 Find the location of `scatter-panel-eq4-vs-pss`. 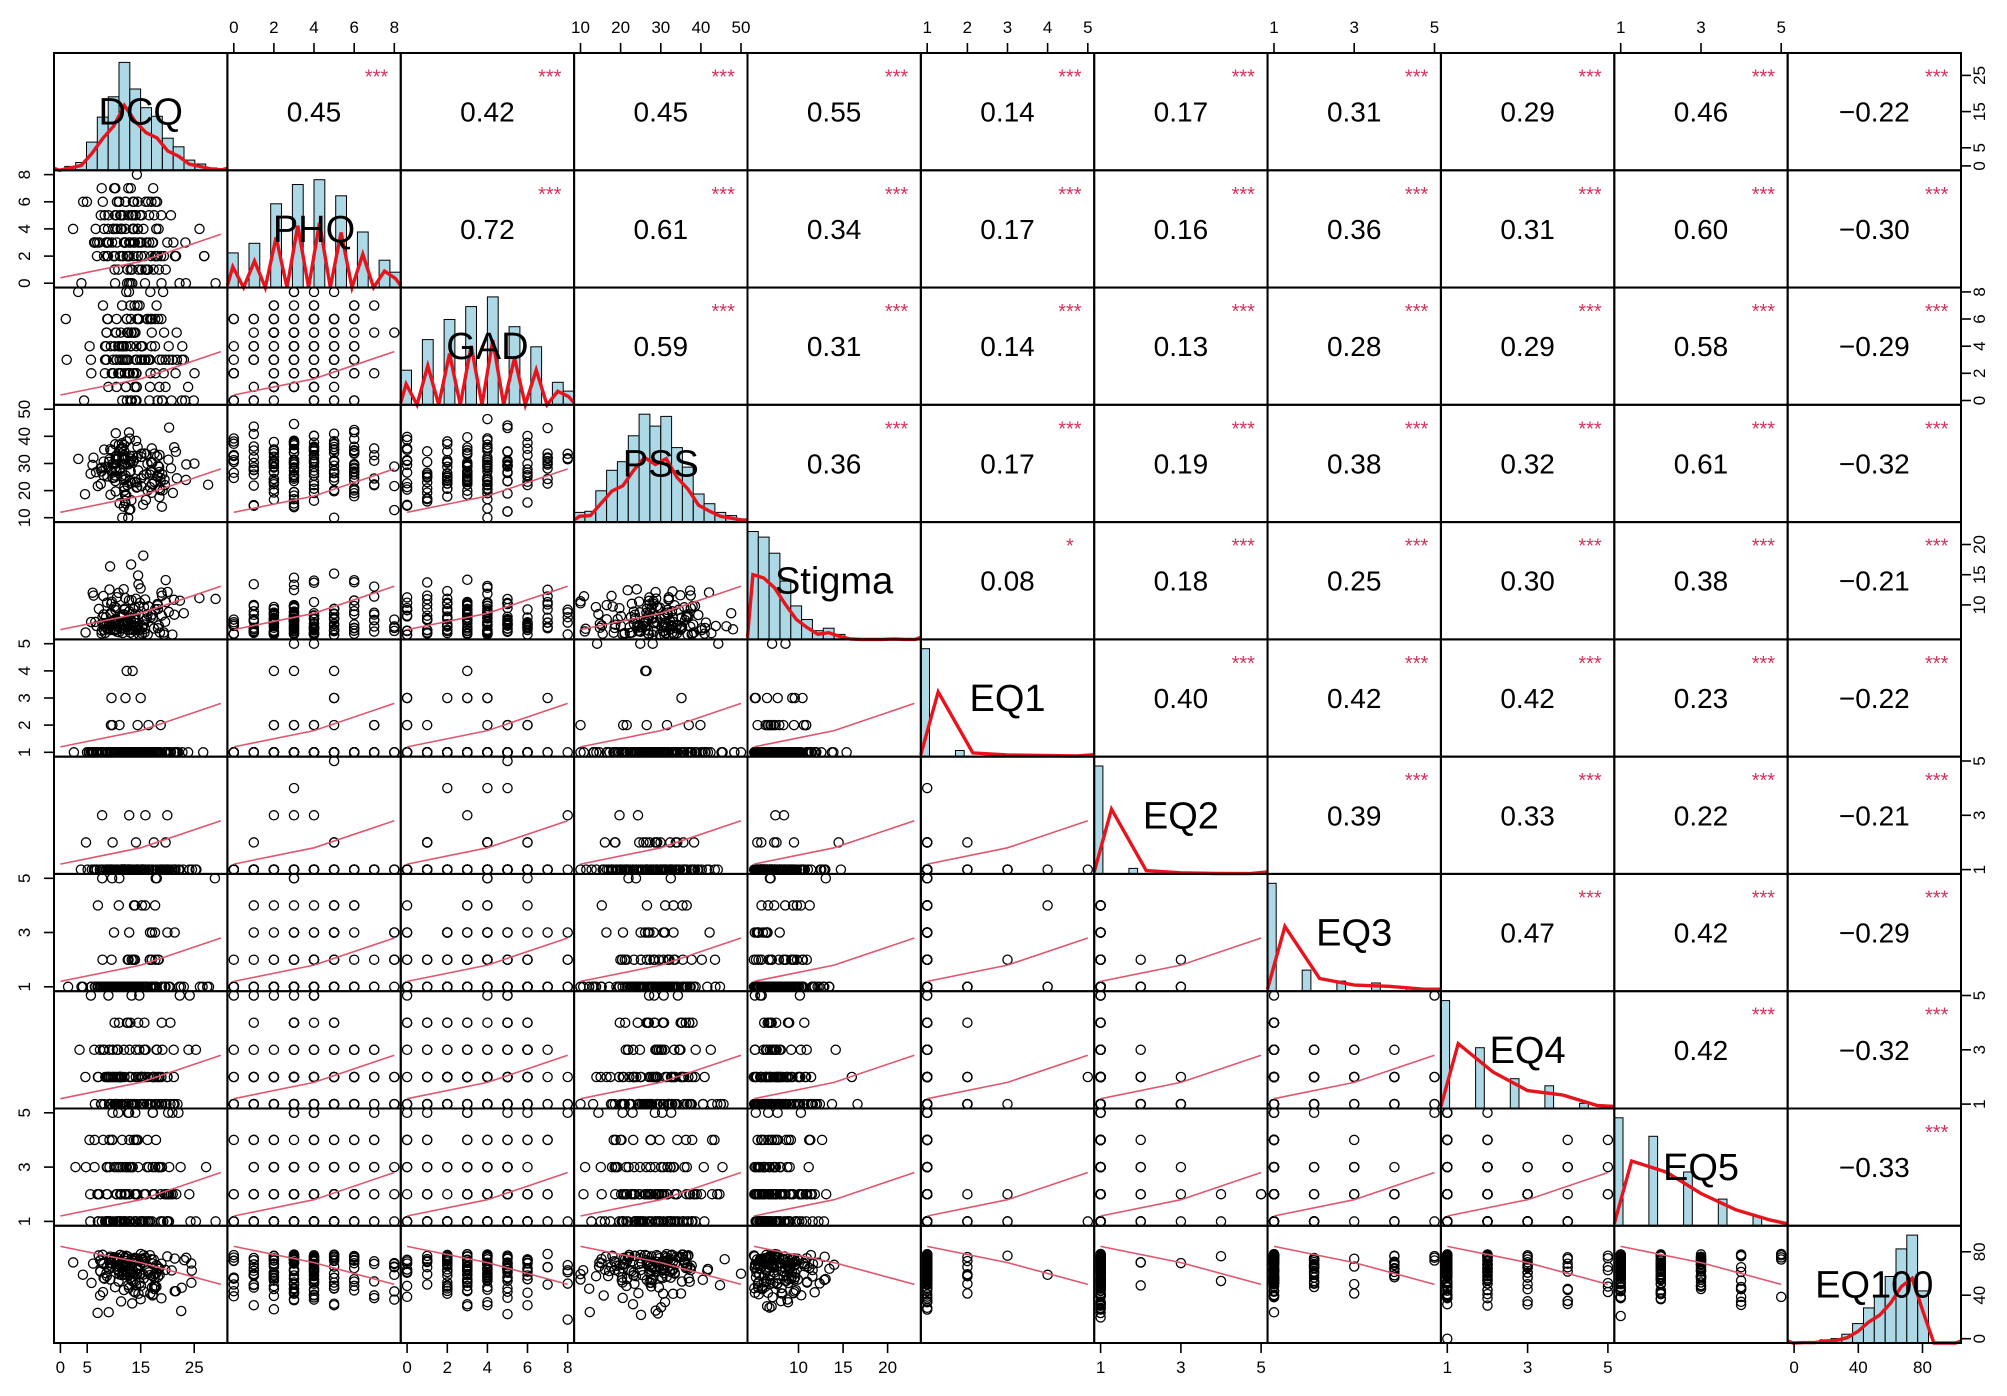

scatter-panel-eq4-vs-pss is located at coordinates (658, 1050).